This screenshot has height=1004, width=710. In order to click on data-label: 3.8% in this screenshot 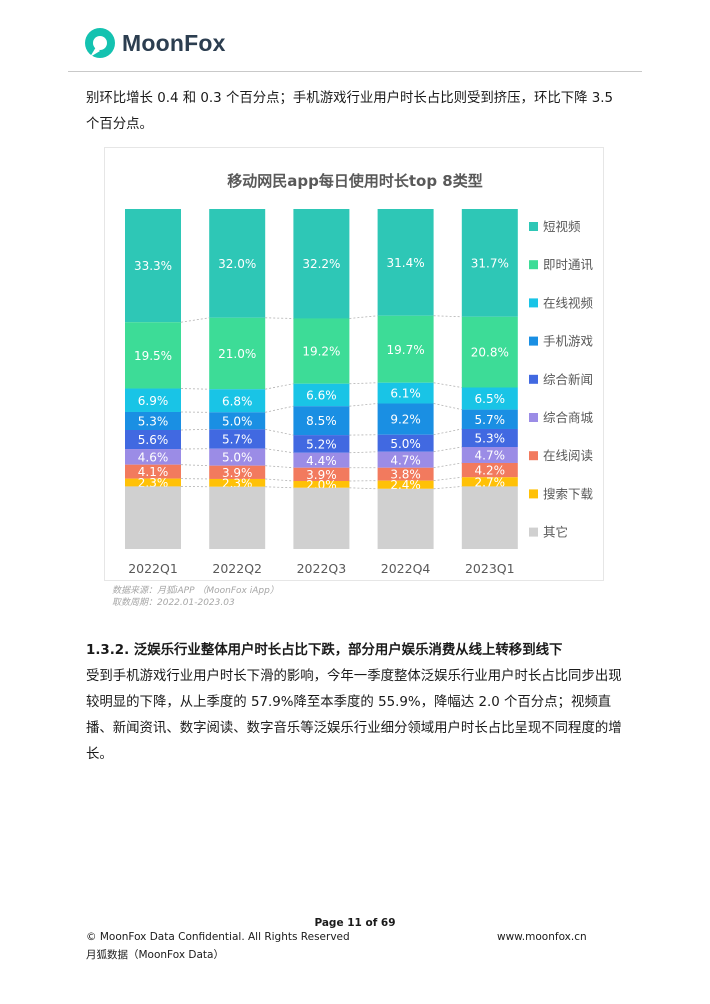, I will do `click(405, 475)`.